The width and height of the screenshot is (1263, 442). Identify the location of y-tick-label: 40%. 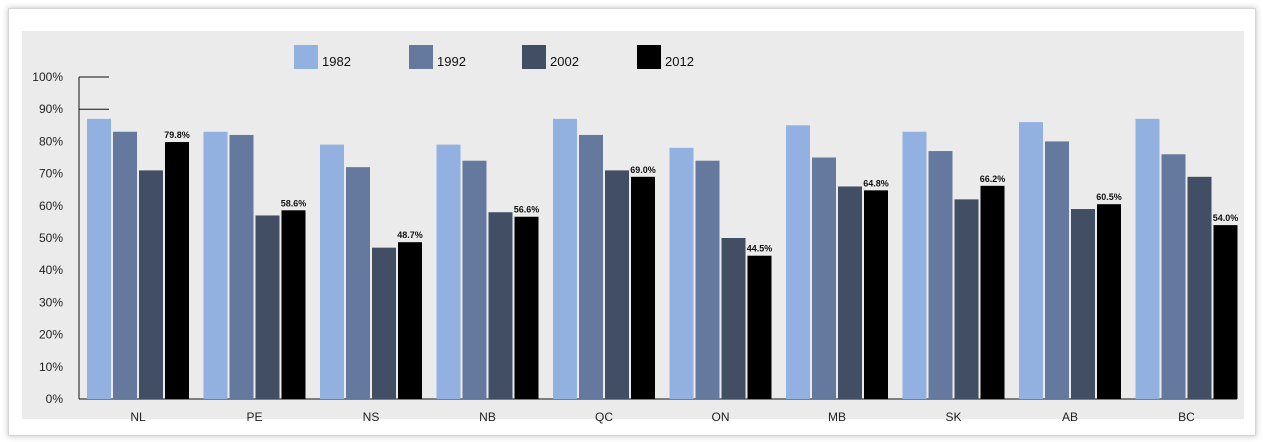
(51, 270).